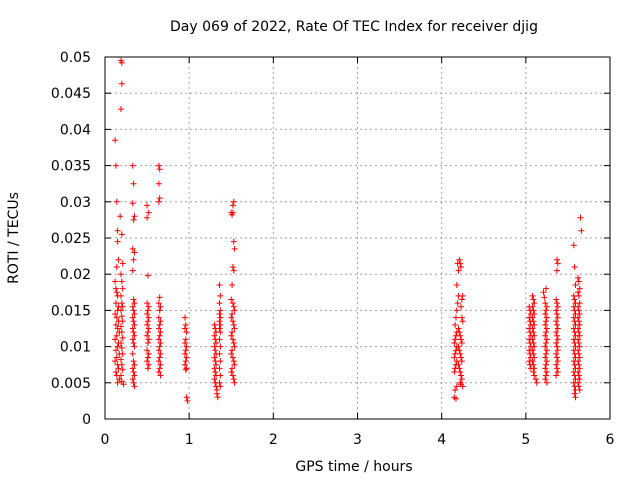 The height and width of the screenshot is (484, 640). I want to click on x-tick-label: 1, so click(189, 440).